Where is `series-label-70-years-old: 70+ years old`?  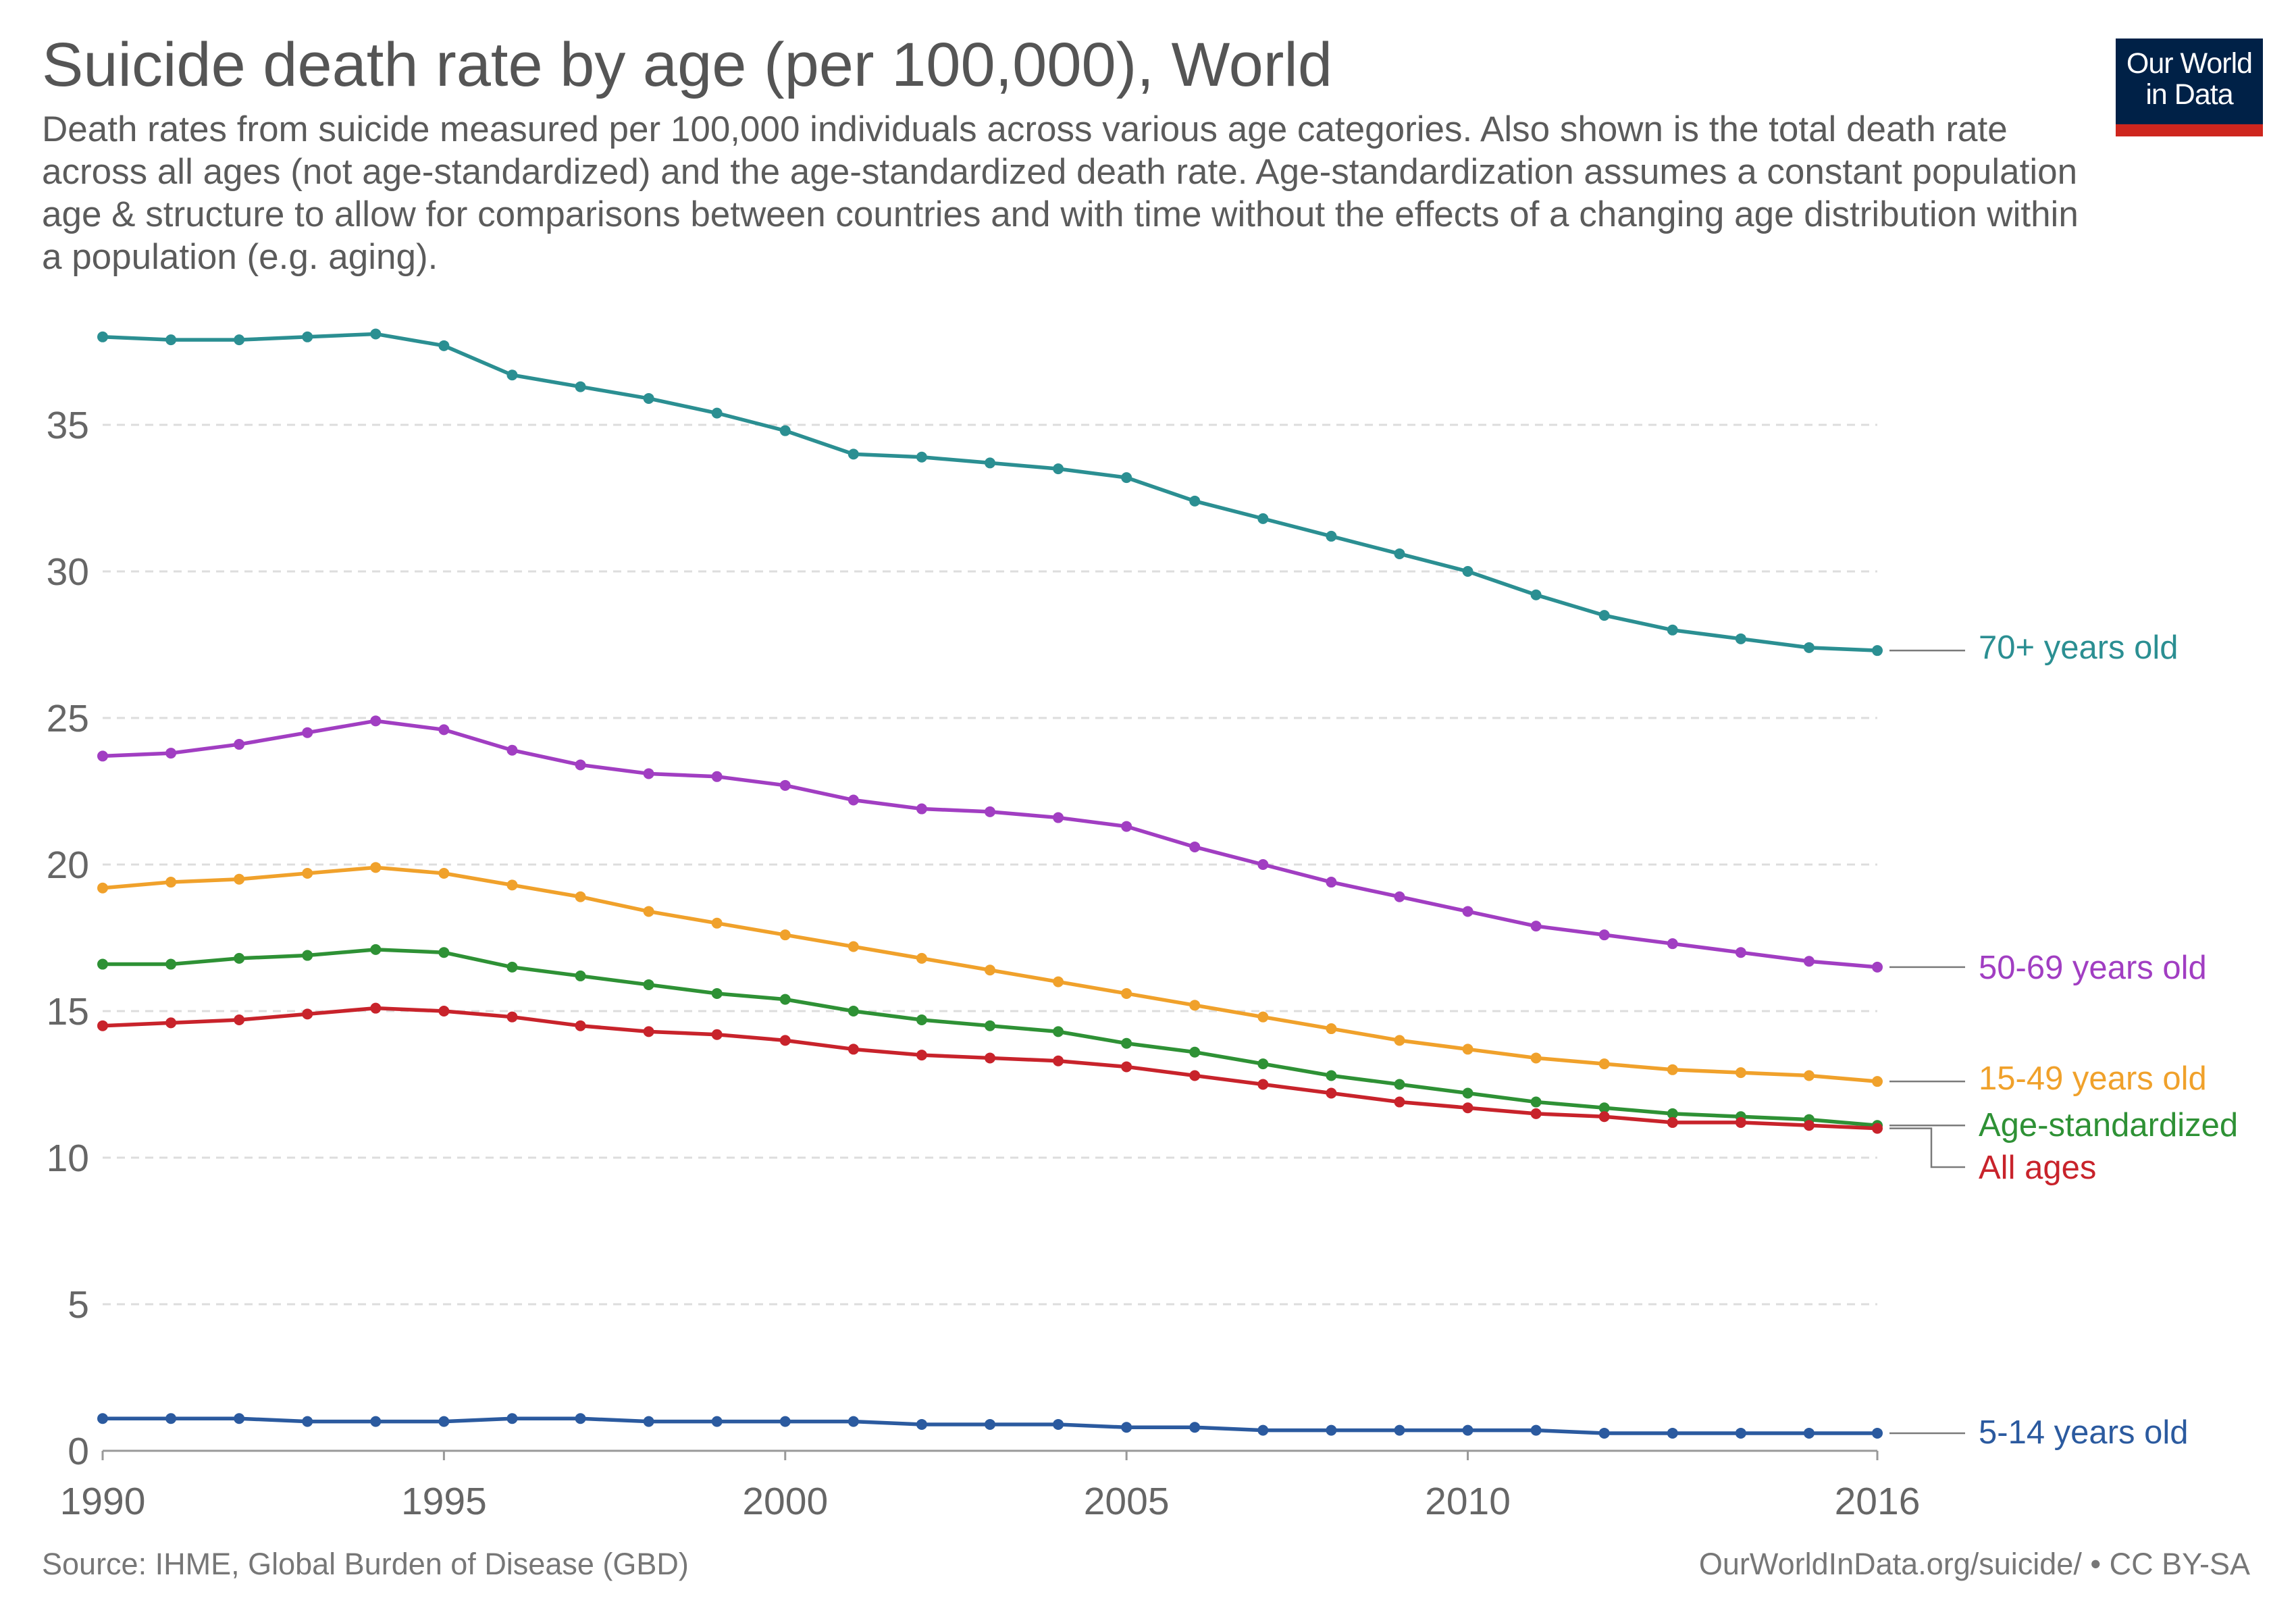
series-label-70-years-old: 70+ years old is located at coordinates (2078, 647).